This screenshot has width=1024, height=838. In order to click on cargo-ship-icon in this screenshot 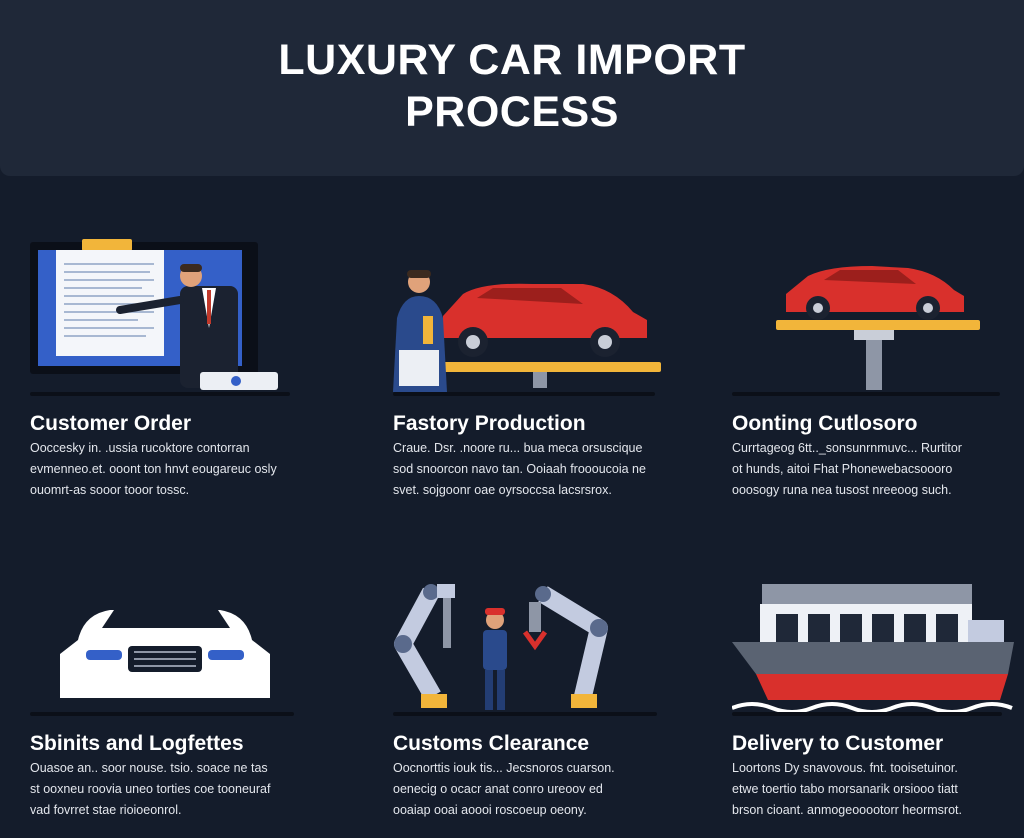, I will do `click(873, 649)`.